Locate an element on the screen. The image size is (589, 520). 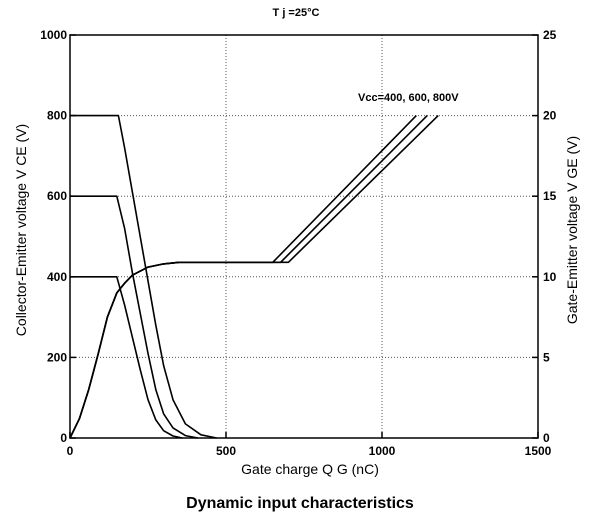
chart-title: Dynamic input characteristics is located at coordinates (300, 503).